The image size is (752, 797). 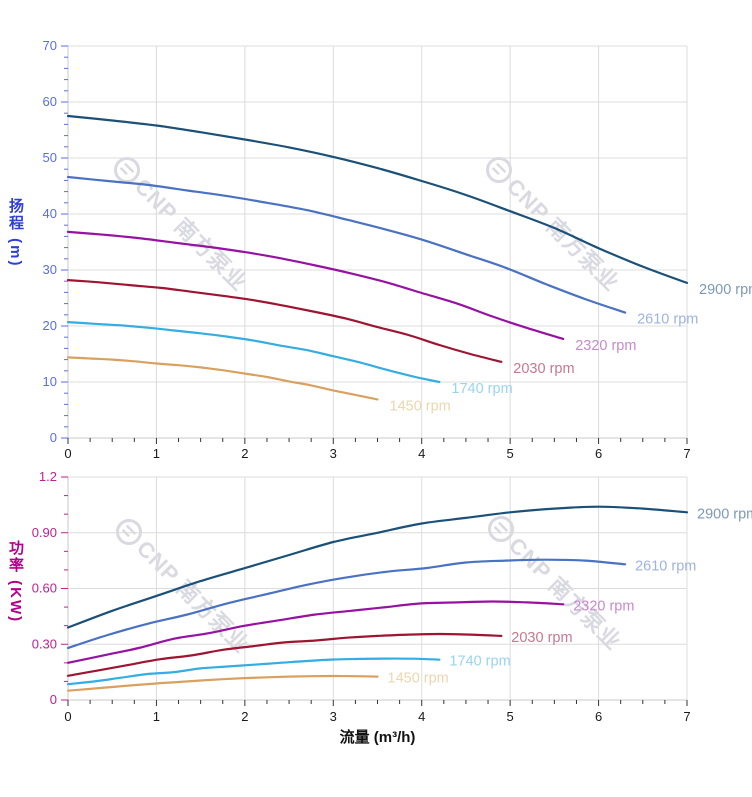 What do you see at coordinates (50, 45) in the screenshot?
I see `y-tick-label: 70` at bounding box center [50, 45].